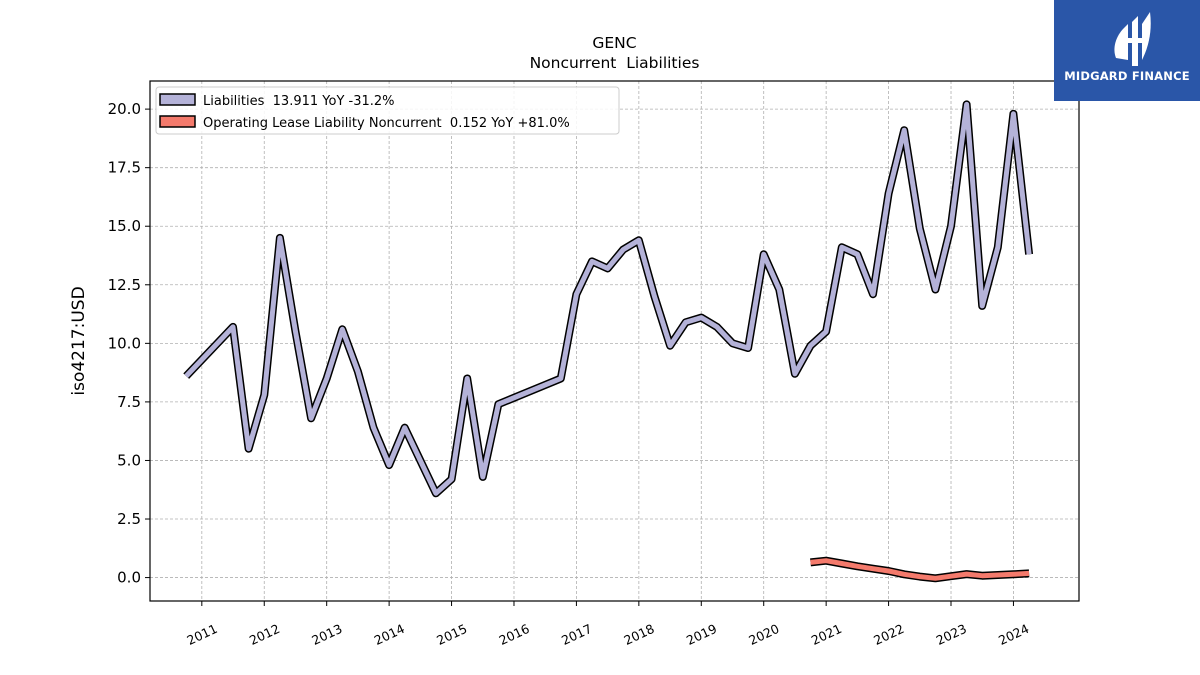 Image resolution: width=1200 pixels, height=675 pixels. What do you see at coordinates (615, 63) in the screenshot?
I see `chart-subtitle: Noncurrent Liabilities` at bounding box center [615, 63].